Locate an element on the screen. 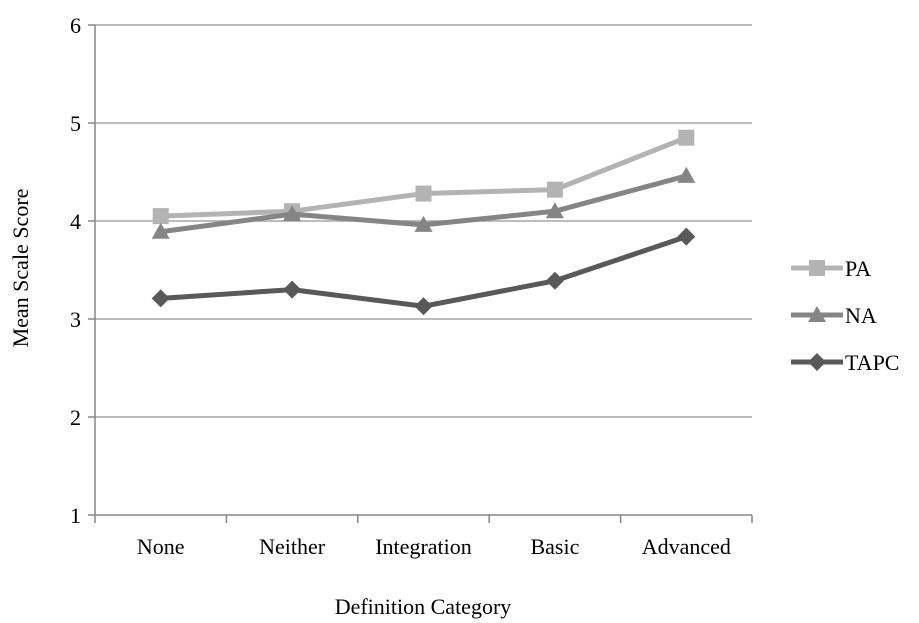 Image resolution: width=919 pixels, height=623 pixels. series-line-pa is located at coordinates (424, 177).